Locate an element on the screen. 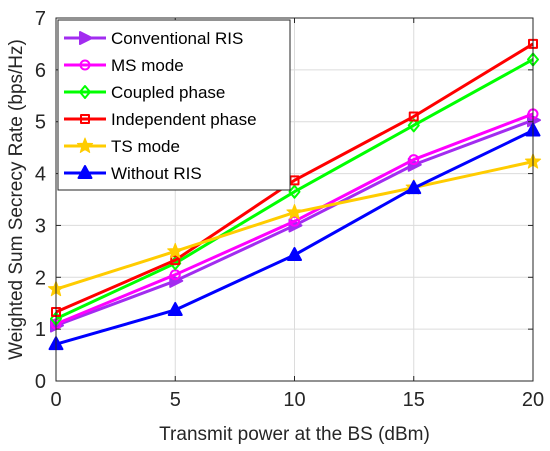 This screenshot has width=550, height=451. y-tick-label: 7 is located at coordinates (40, 19).